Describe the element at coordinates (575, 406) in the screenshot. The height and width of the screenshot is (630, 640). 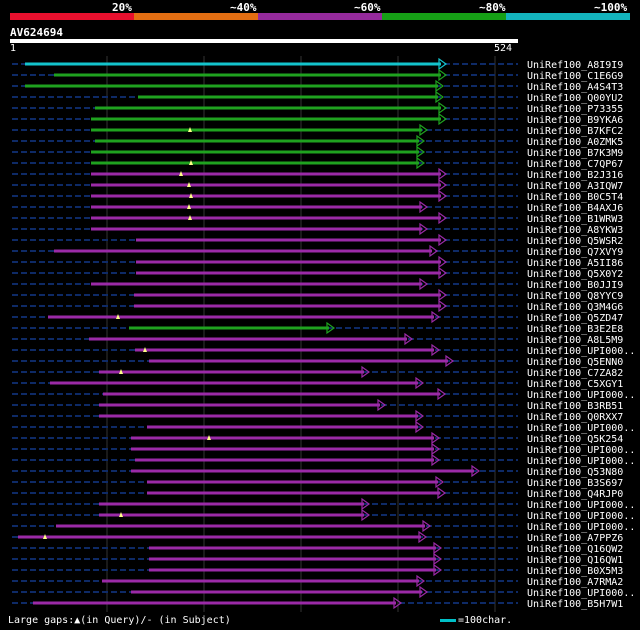
I see `hit-label: UniRef100_B3RB51` at that location.